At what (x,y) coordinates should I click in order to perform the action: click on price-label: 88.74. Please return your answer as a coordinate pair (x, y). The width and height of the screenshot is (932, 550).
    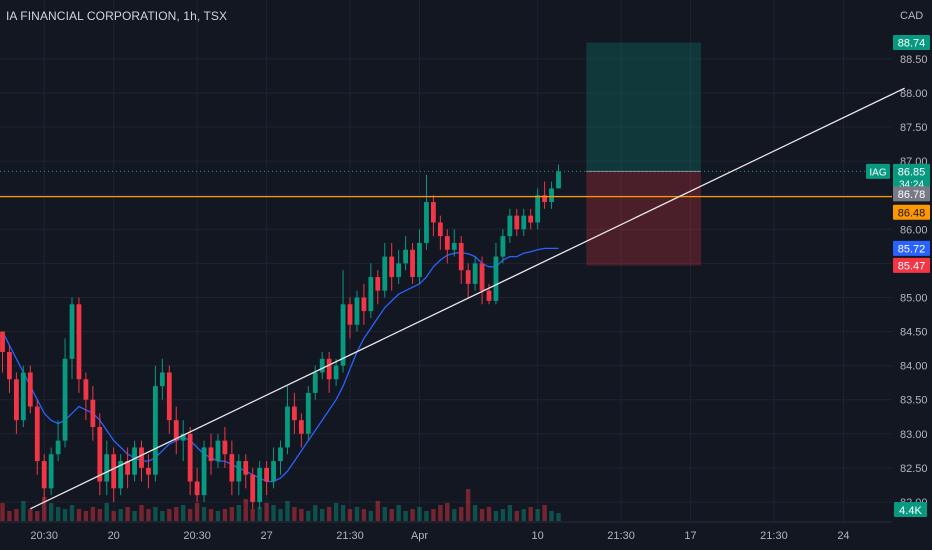
    Looking at the image, I should click on (912, 44).